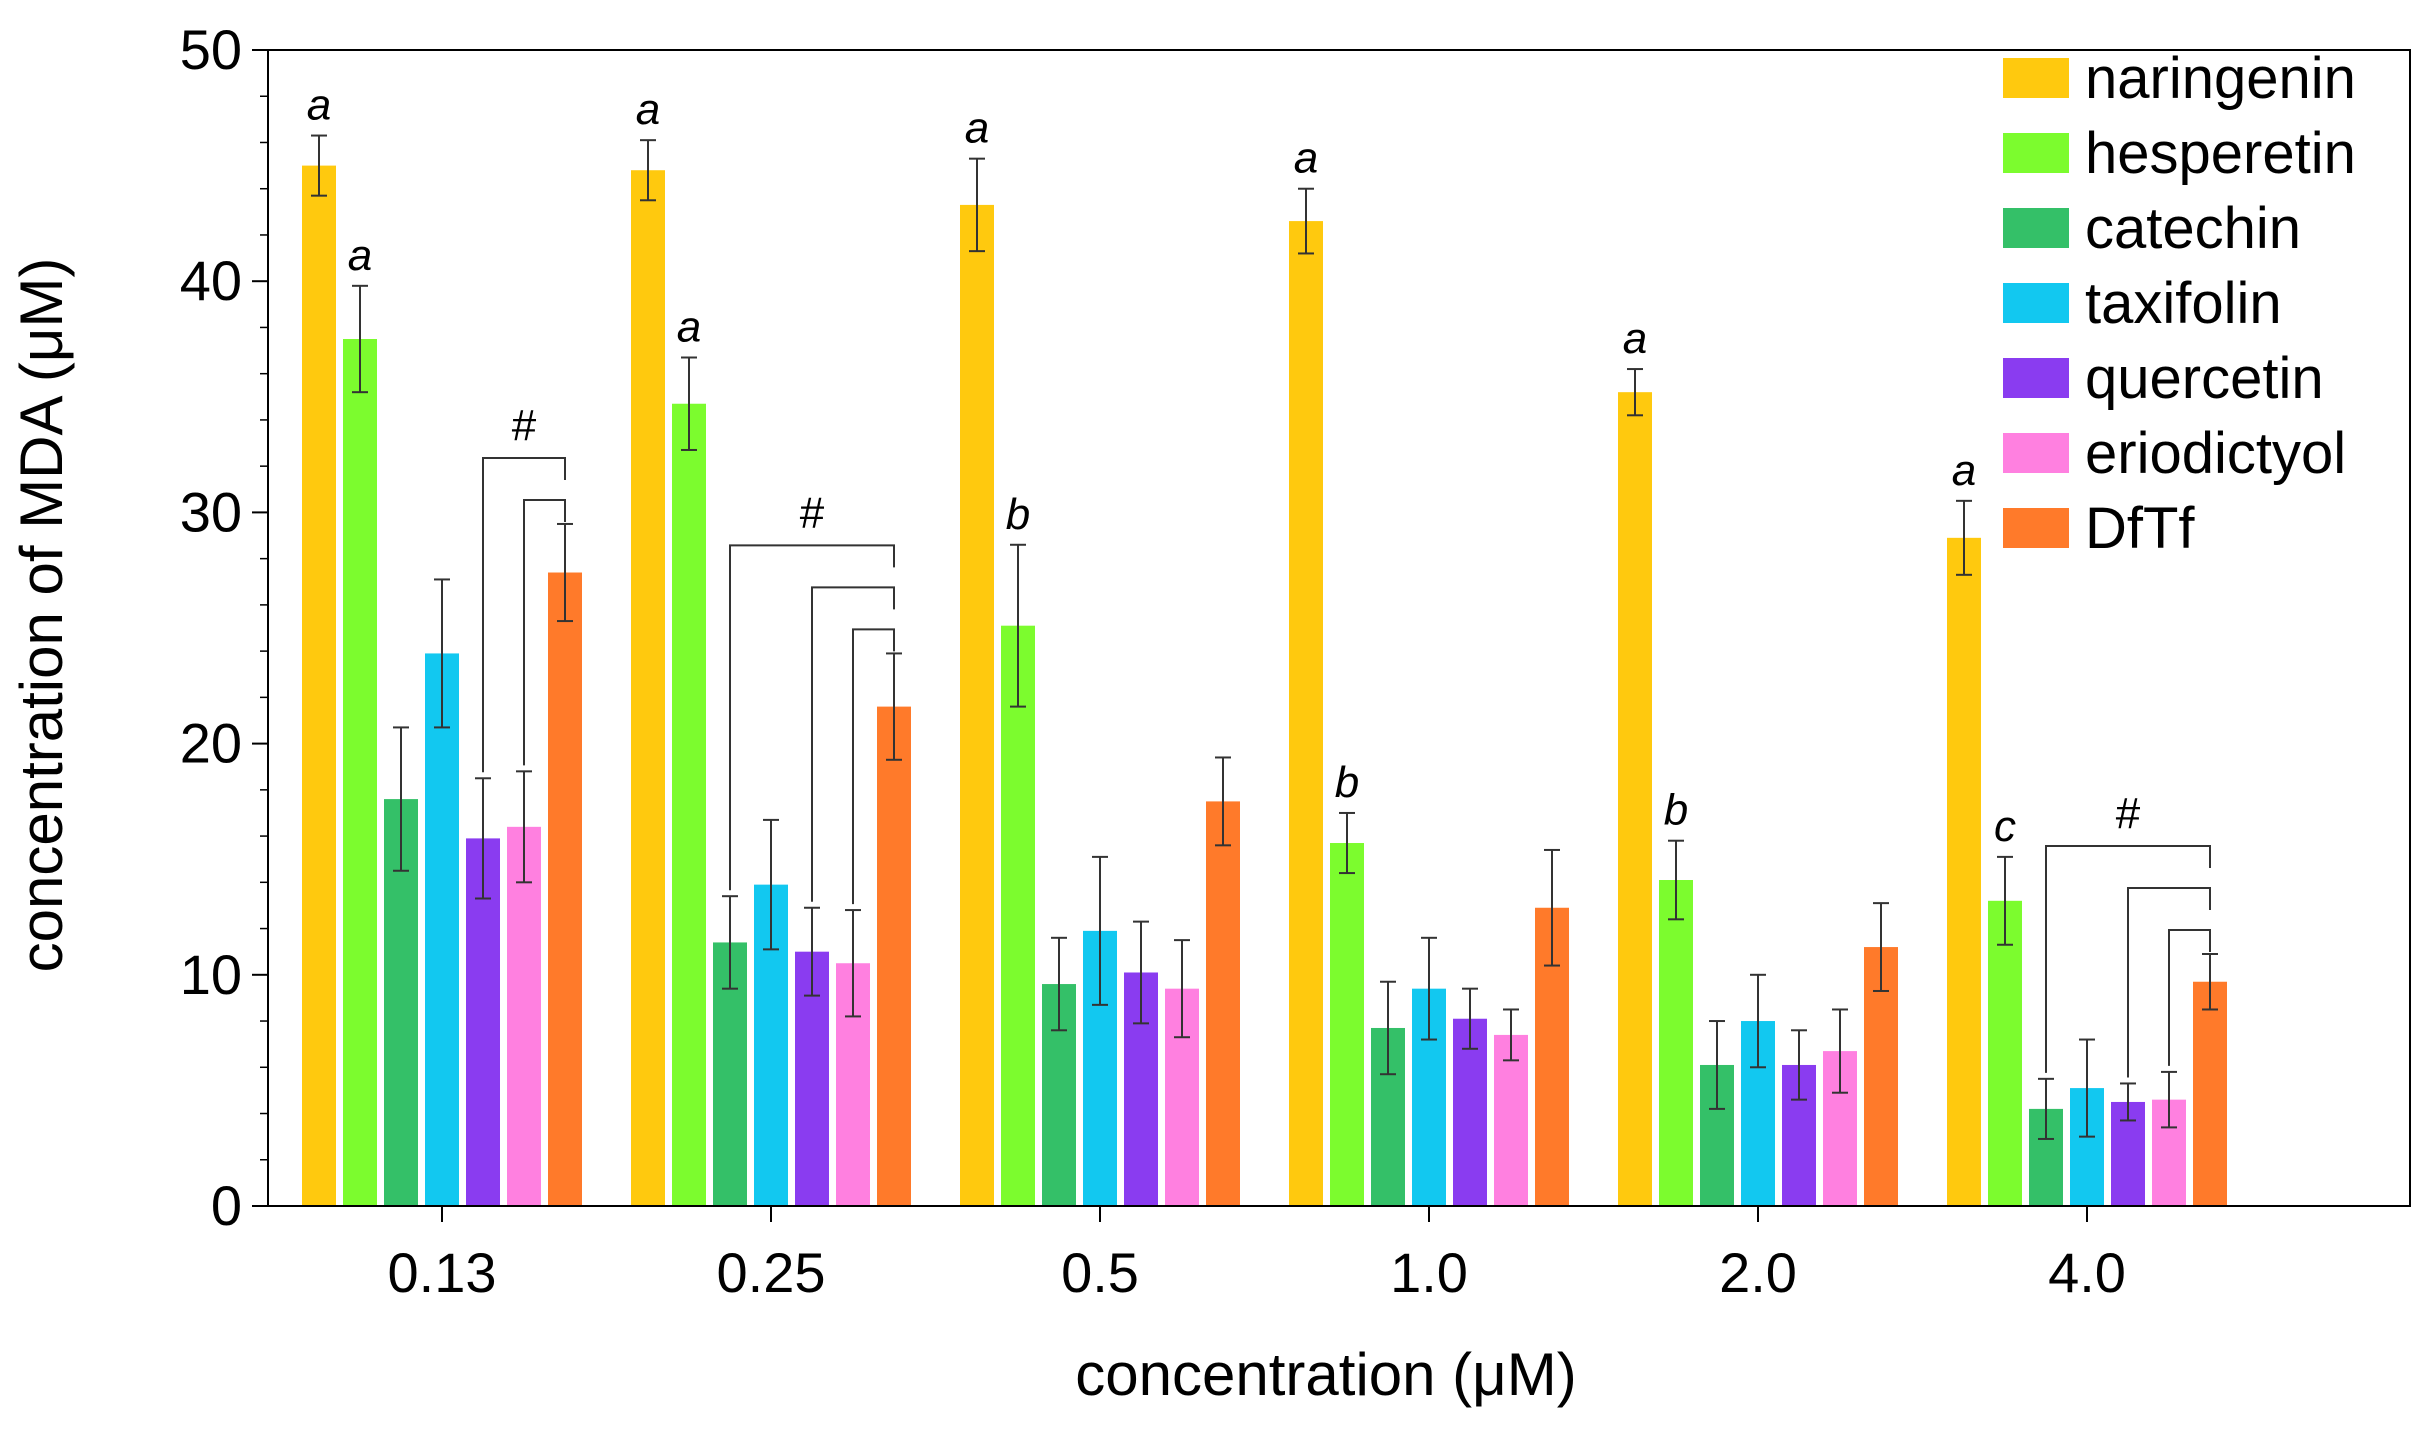  Describe the element at coordinates (2179, 78) in the screenshot. I see `legend-entry: naringenin` at that location.